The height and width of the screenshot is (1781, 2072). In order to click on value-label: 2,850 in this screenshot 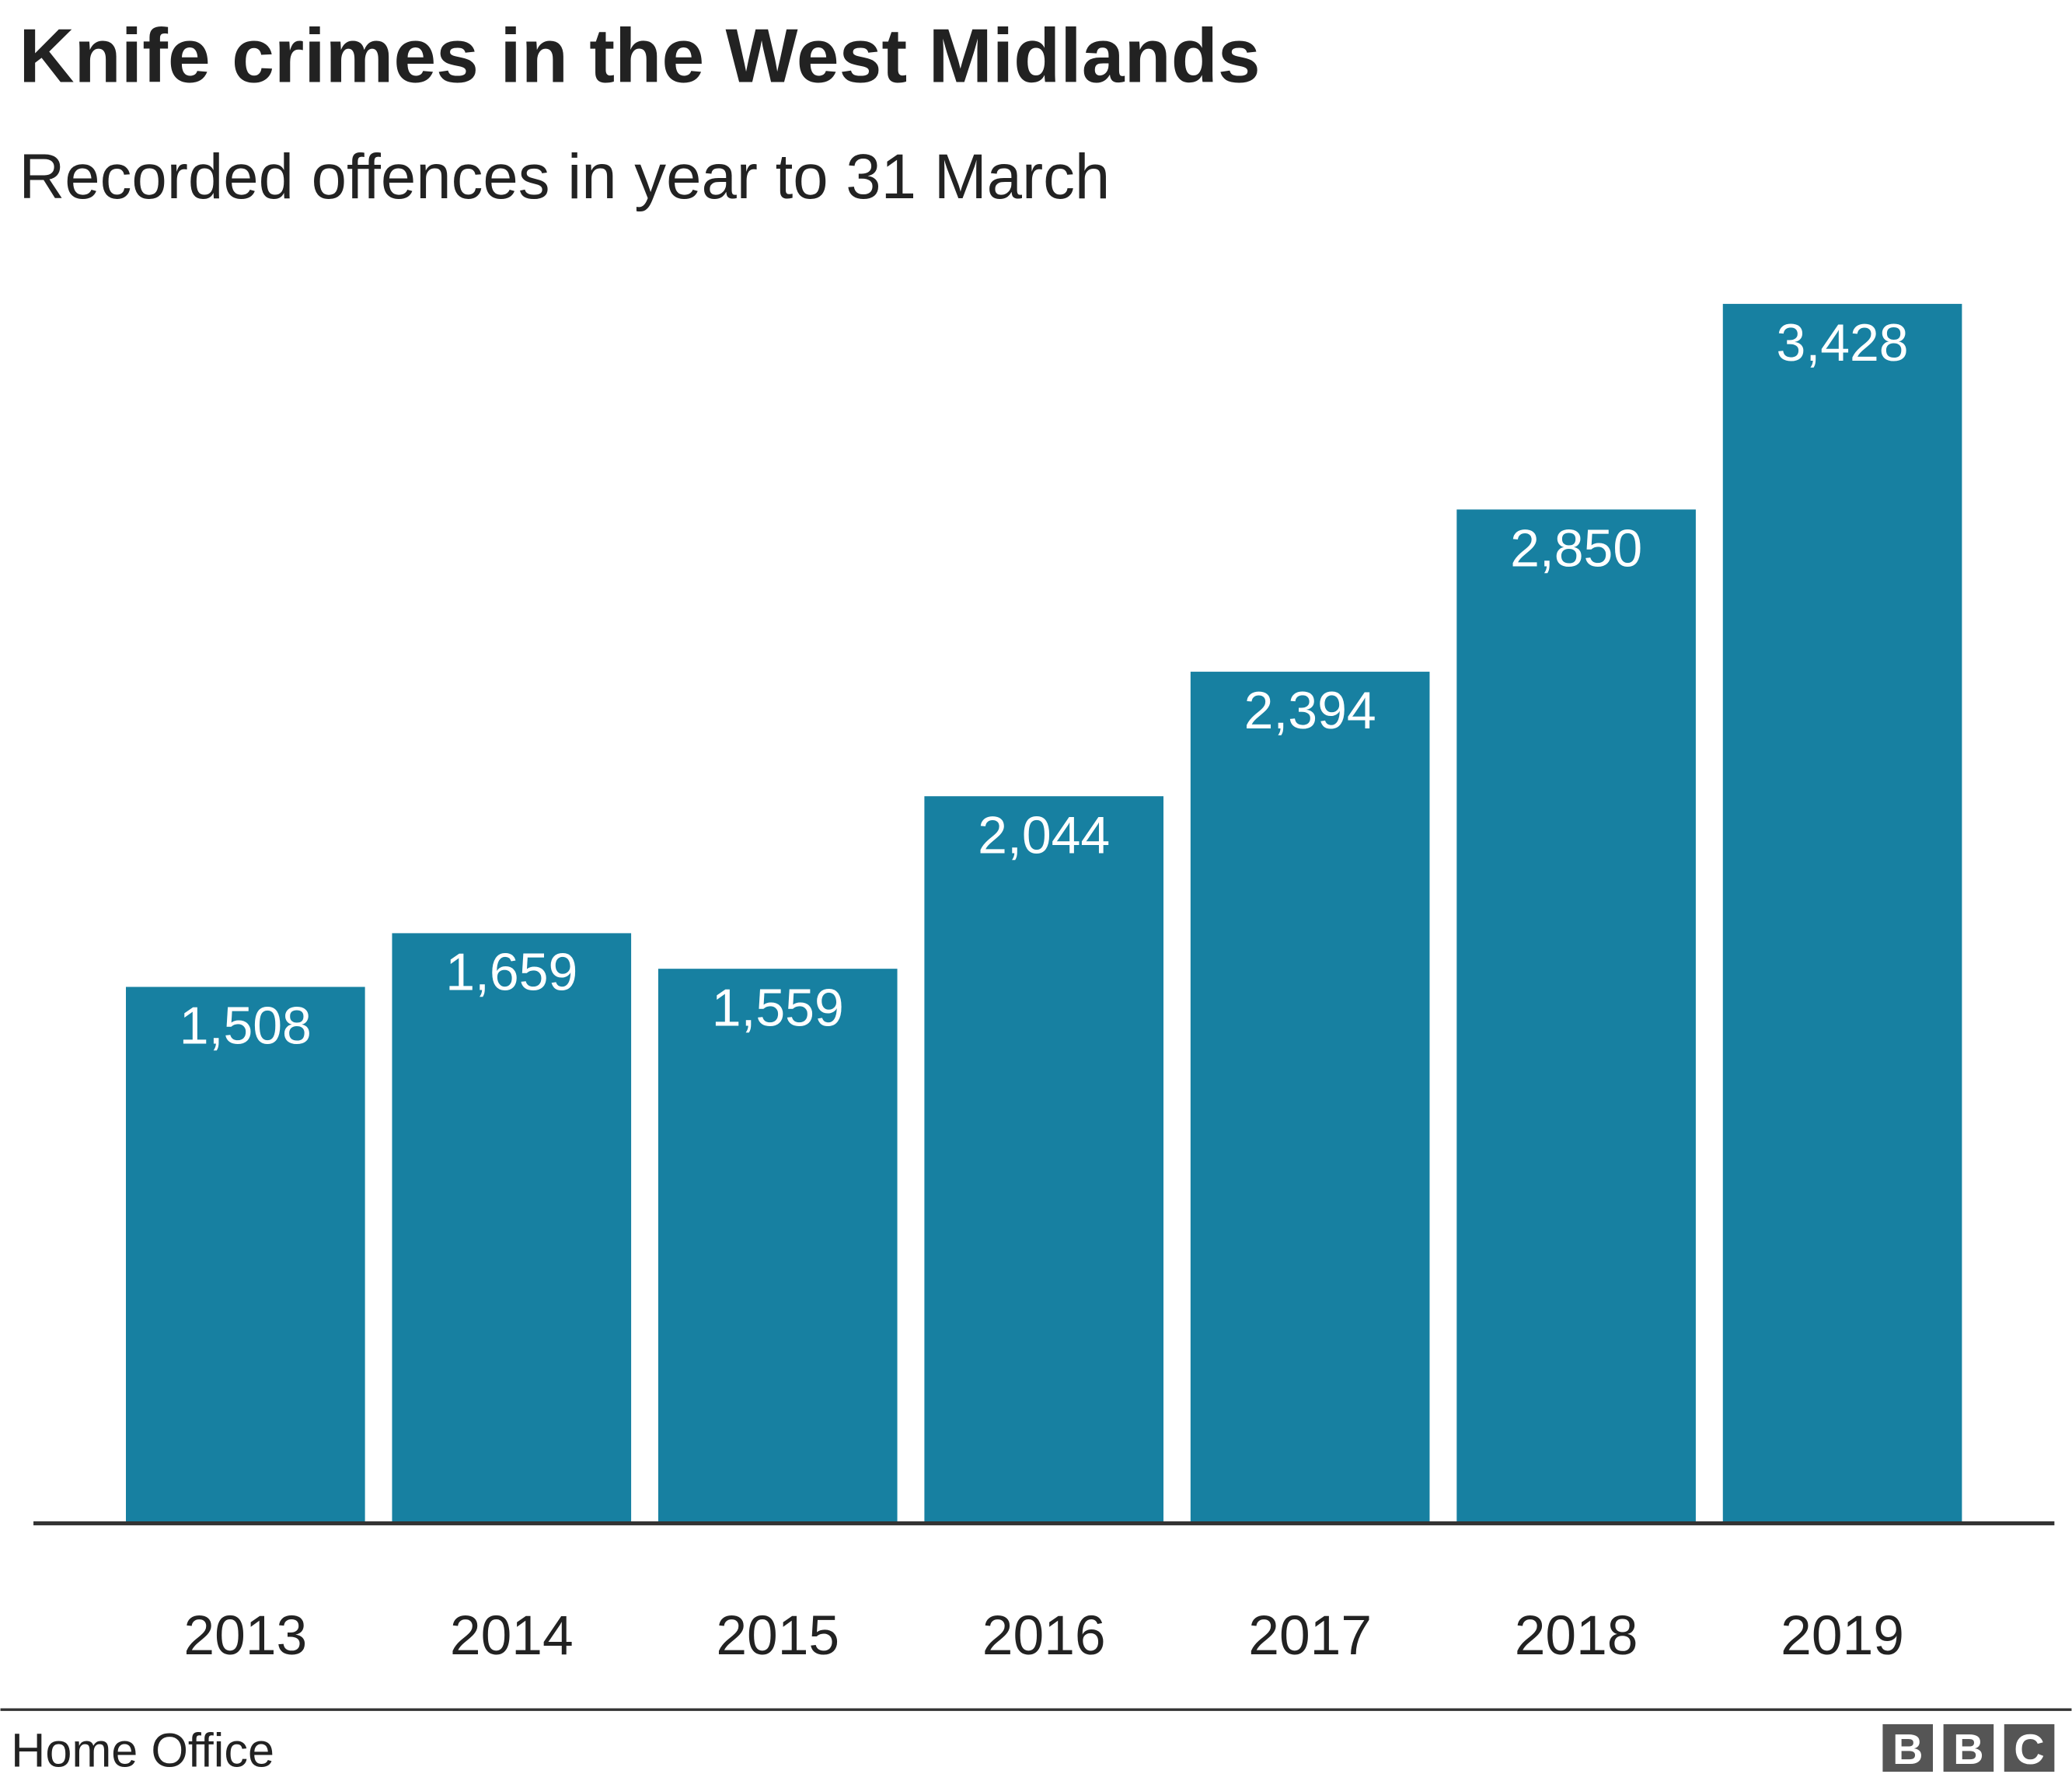, I will do `click(1576, 548)`.